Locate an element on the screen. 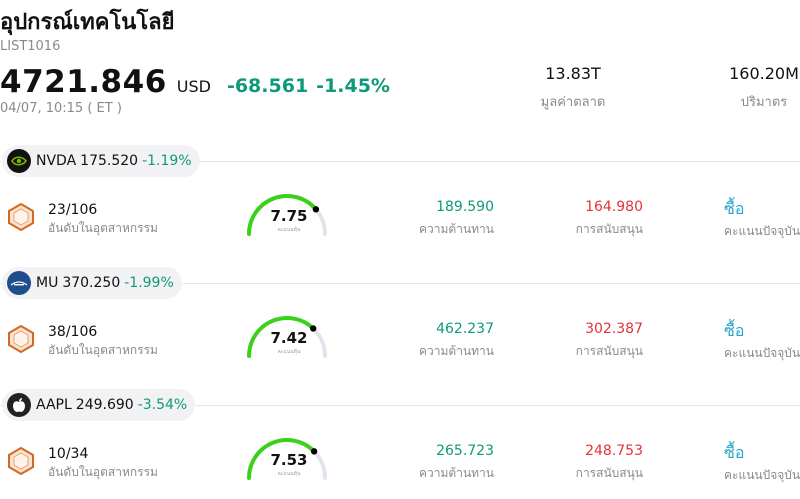 This screenshot has height=499, width=800. page-title: อุปกรณ์เทคโนโลยี is located at coordinates (87, 22).